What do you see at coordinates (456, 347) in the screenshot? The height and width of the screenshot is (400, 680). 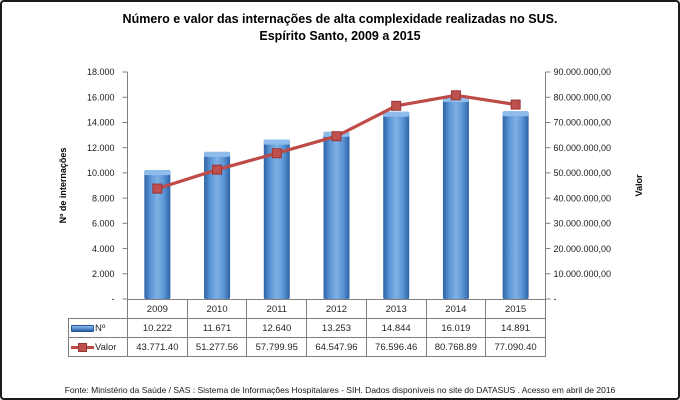 I see `value-cell: 80.768.89` at bounding box center [456, 347].